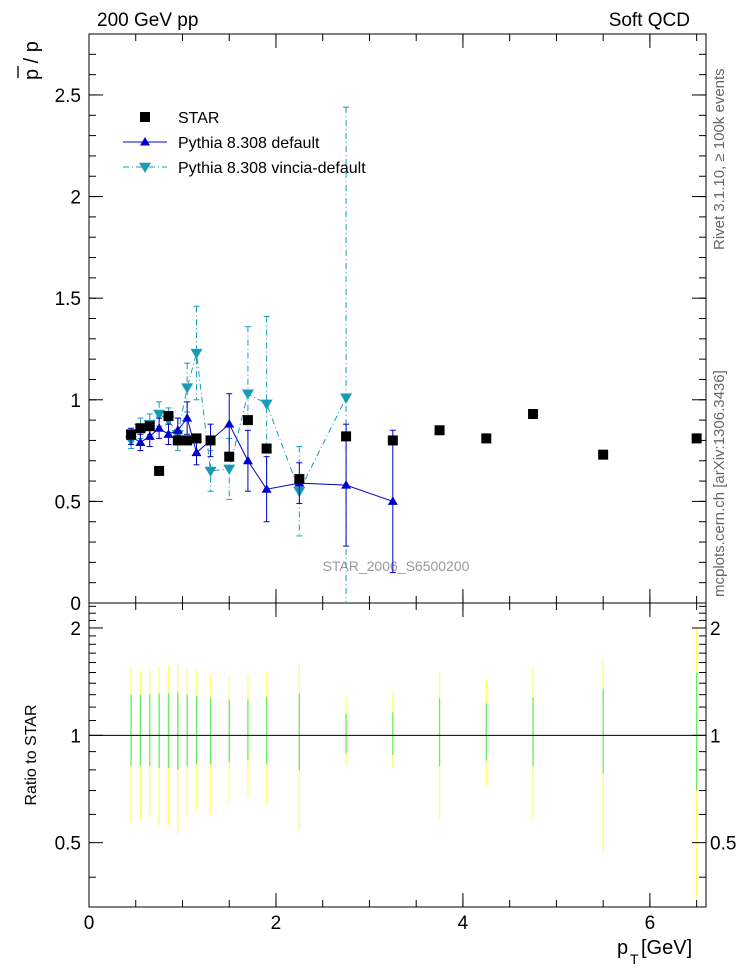  What do you see at coordinates (68, 844) in the screenshot?
I see `ratio-y-tick-label: 0.5` at bounding box center [68, 844].